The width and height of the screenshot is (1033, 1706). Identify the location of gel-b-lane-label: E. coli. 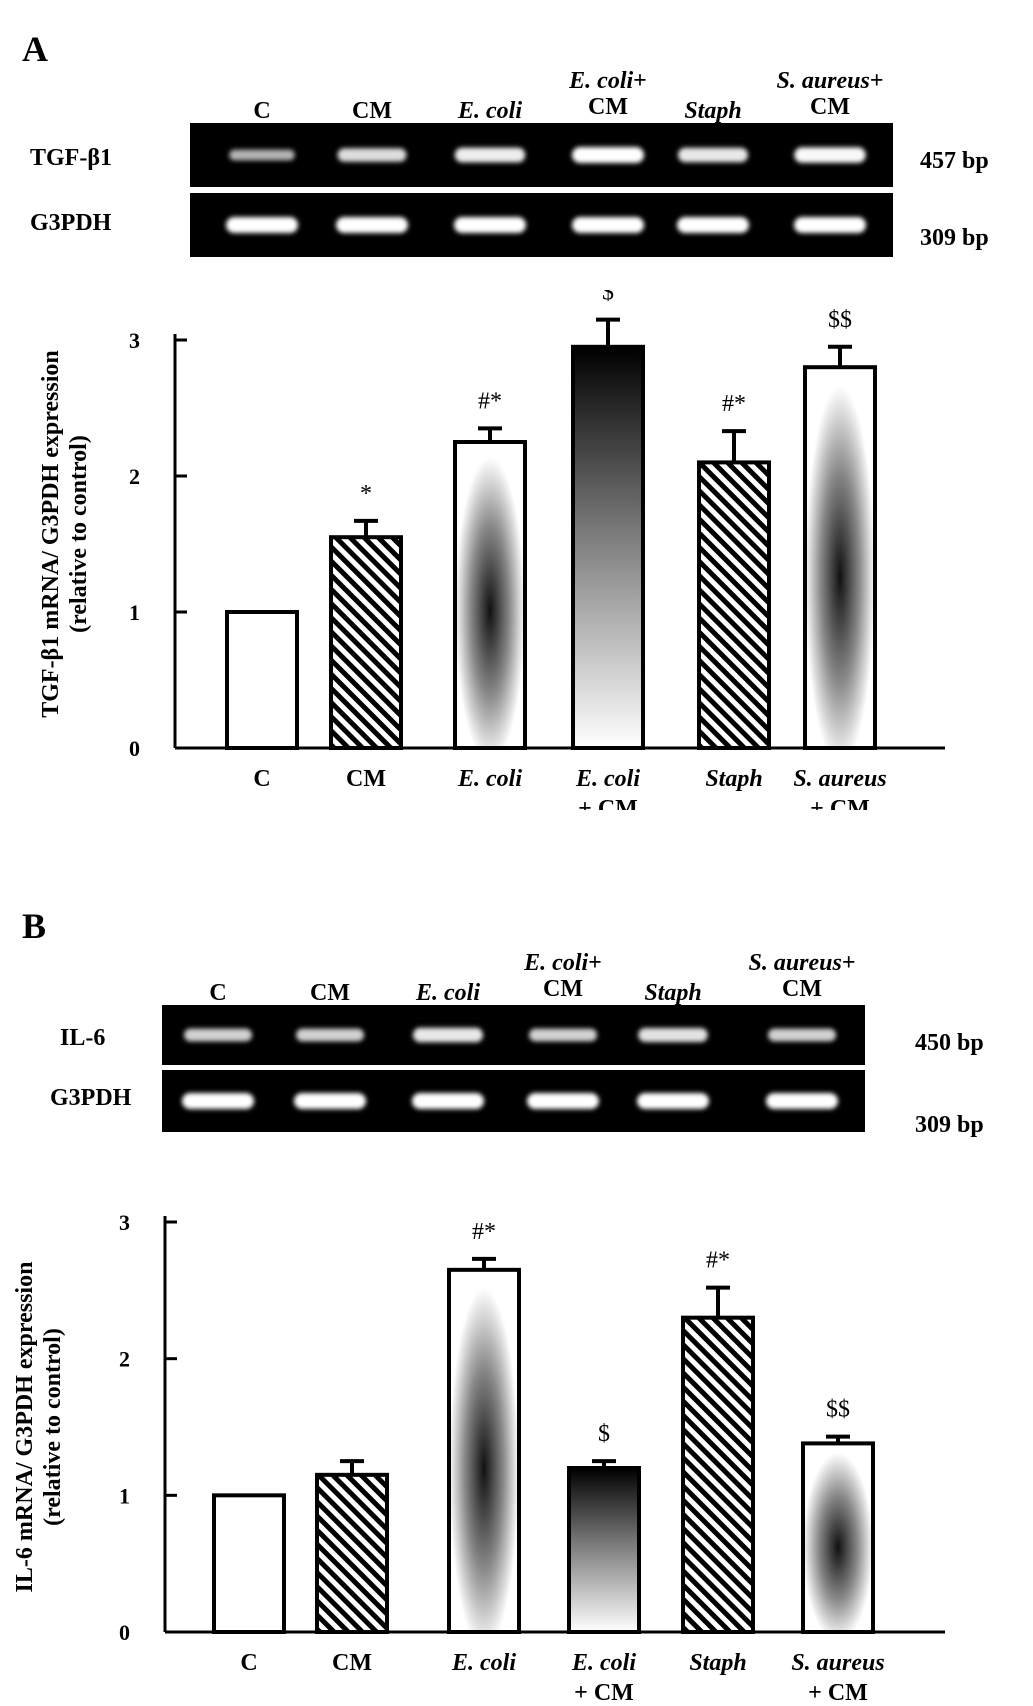
(448, 993).